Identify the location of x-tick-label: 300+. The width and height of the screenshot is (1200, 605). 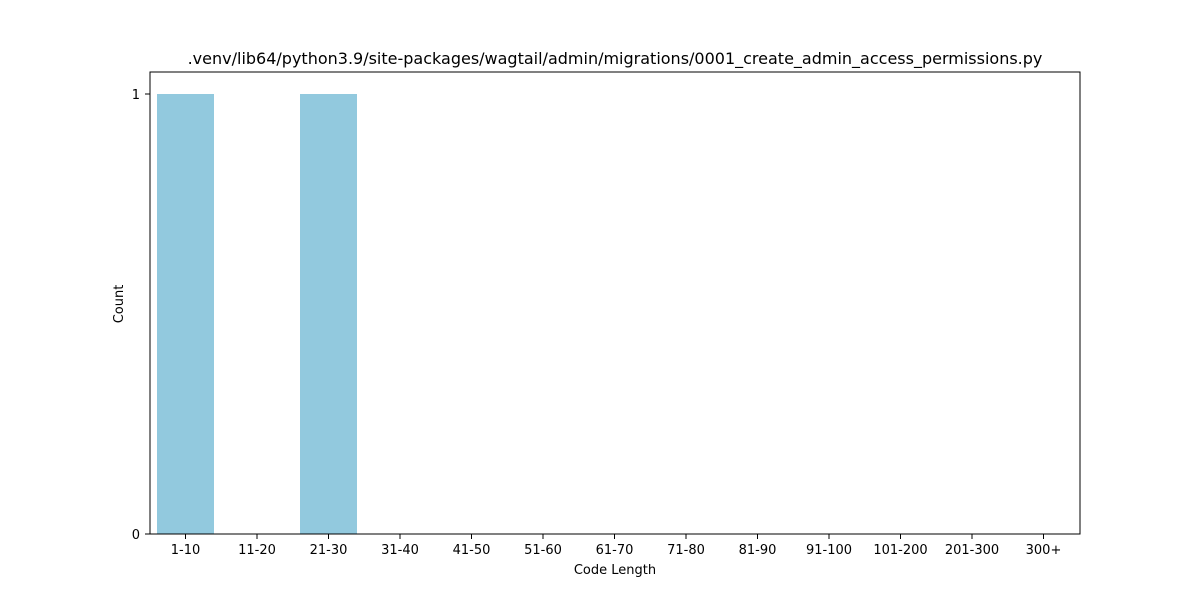
(1044, 550).